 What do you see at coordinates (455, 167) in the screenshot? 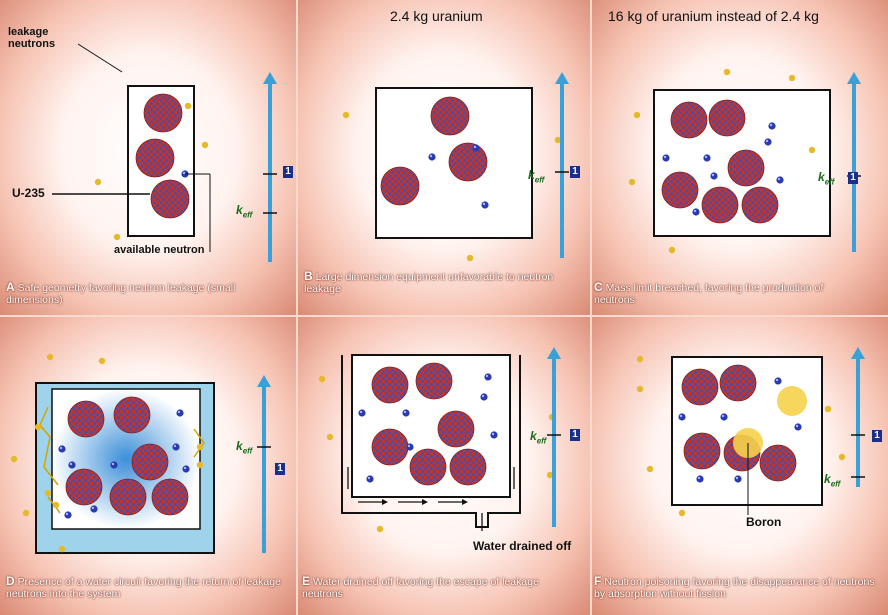
I see `panel-b-diagram` at bounding box center [455, 167].